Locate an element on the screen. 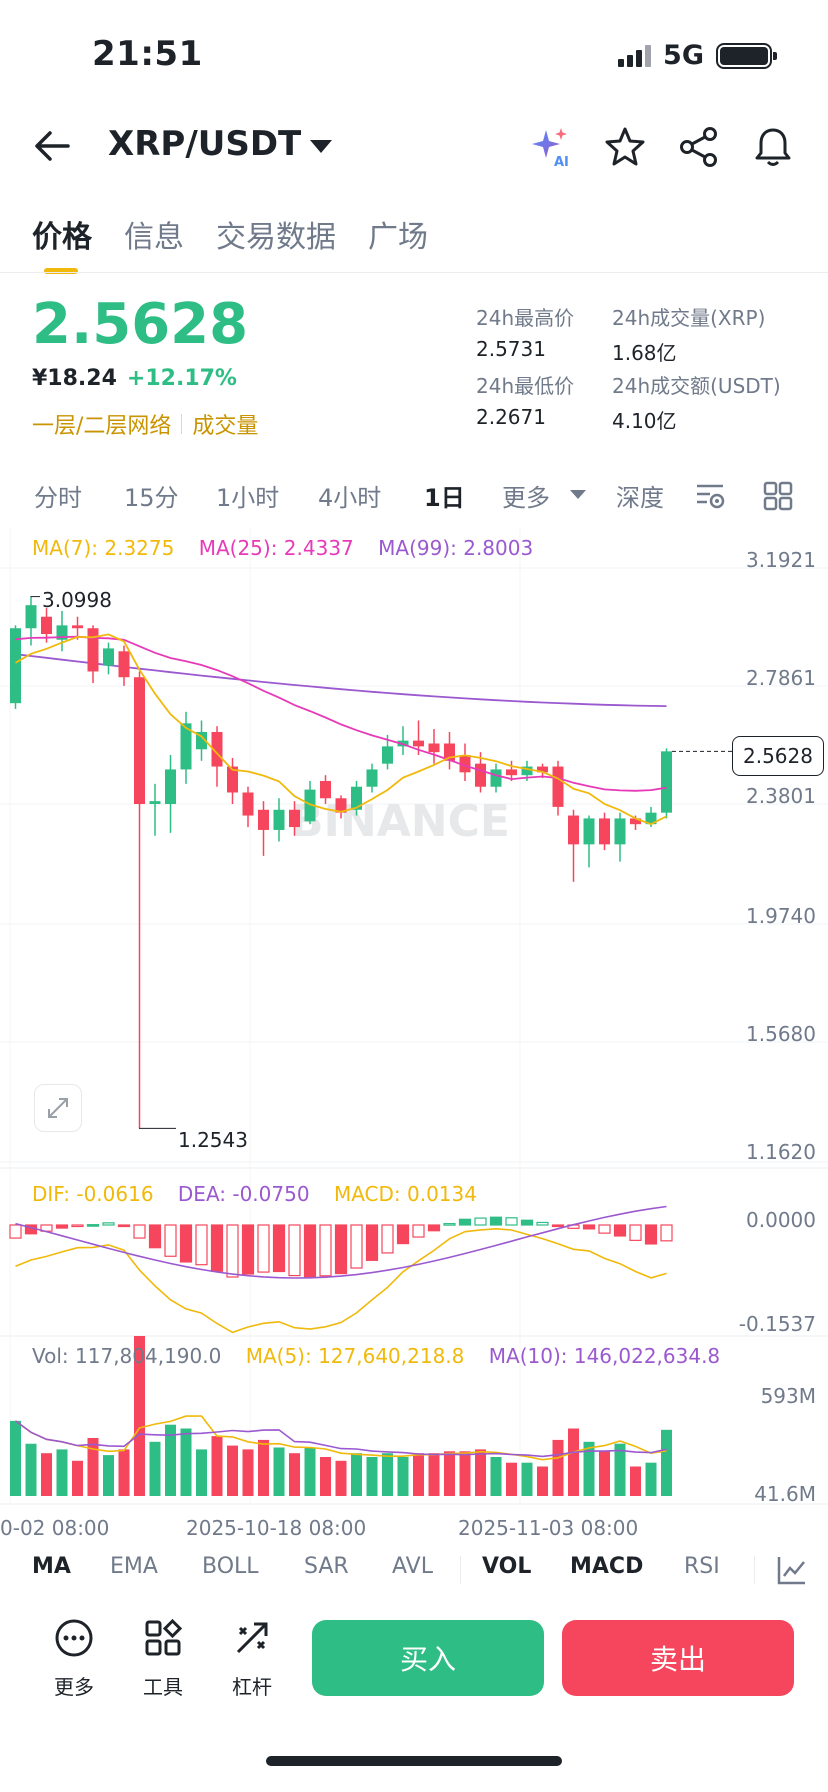 Image resolution: width=828 pixels, height=1792 pixels. tab-square: 广场 is located at coordinates (398, 237).